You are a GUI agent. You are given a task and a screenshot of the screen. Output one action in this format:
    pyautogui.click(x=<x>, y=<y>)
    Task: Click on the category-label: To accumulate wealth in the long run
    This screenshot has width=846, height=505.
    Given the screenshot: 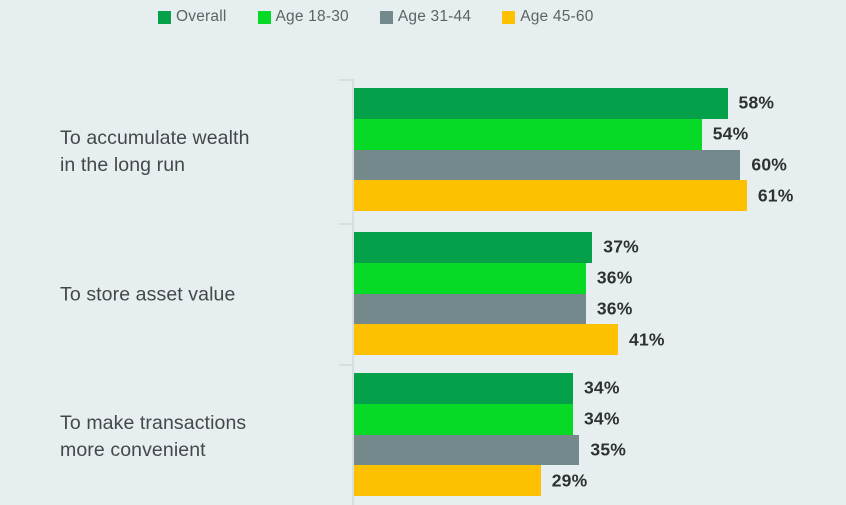 What is the action you would take?
    pyautogui.click(x=155, y=151)
    